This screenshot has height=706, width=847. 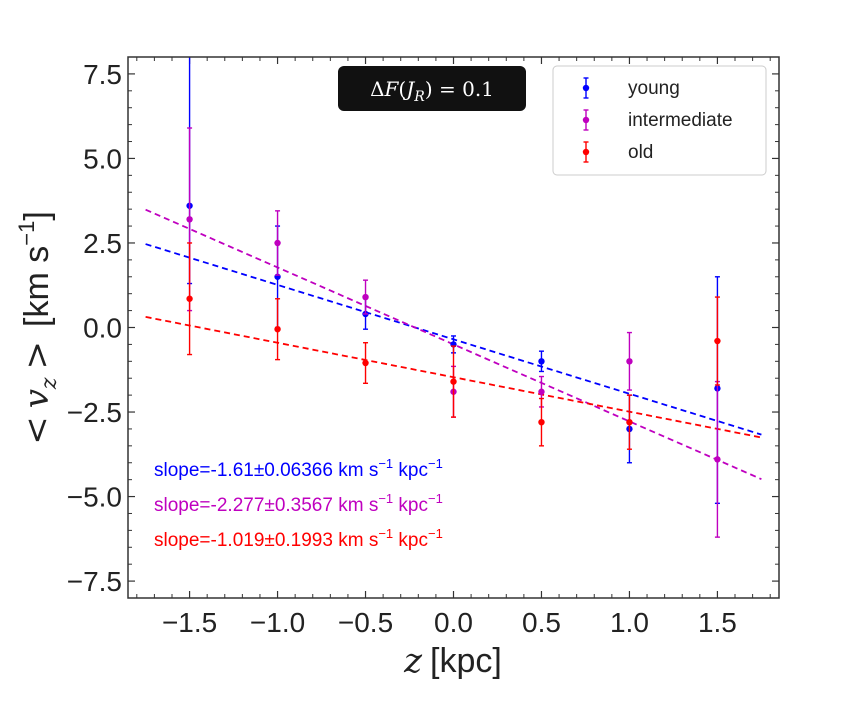 I want to click on y-tick-label: 5.0, so click(x=102, y=158).